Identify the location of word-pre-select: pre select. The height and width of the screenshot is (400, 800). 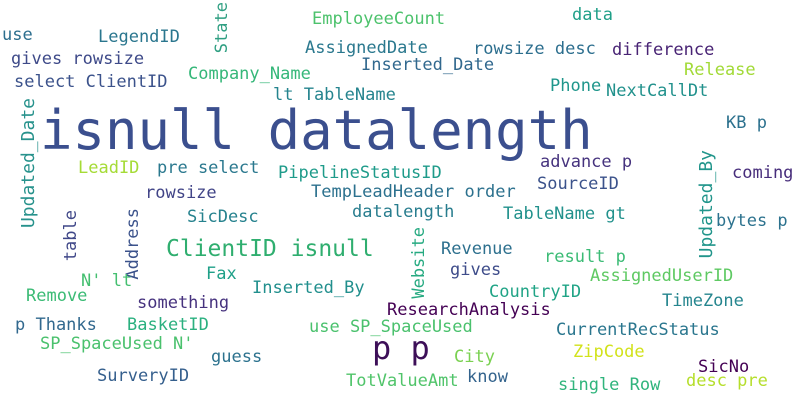
(208, 168).